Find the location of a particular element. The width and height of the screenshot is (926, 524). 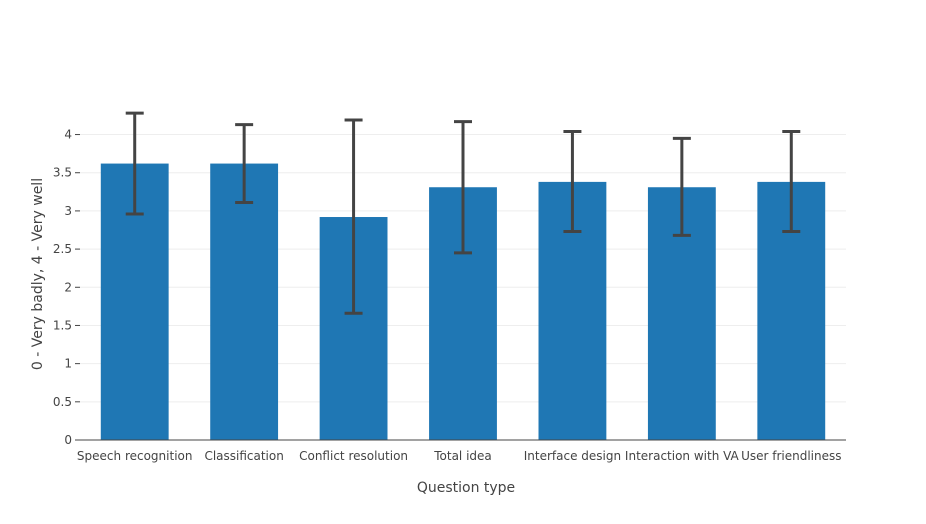

y-tick-label: 1.5 is located at coordinates (62, 325).